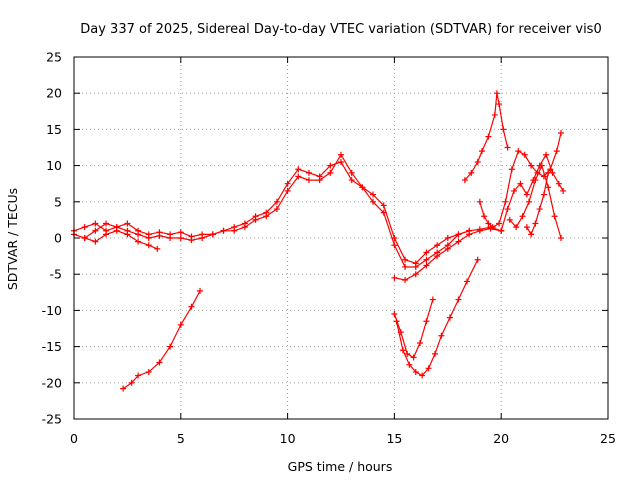 This screenshot has width=640, height=480. I want to click on x-tick-labels: 0 5 10 15 20 25, so click(343, 438).